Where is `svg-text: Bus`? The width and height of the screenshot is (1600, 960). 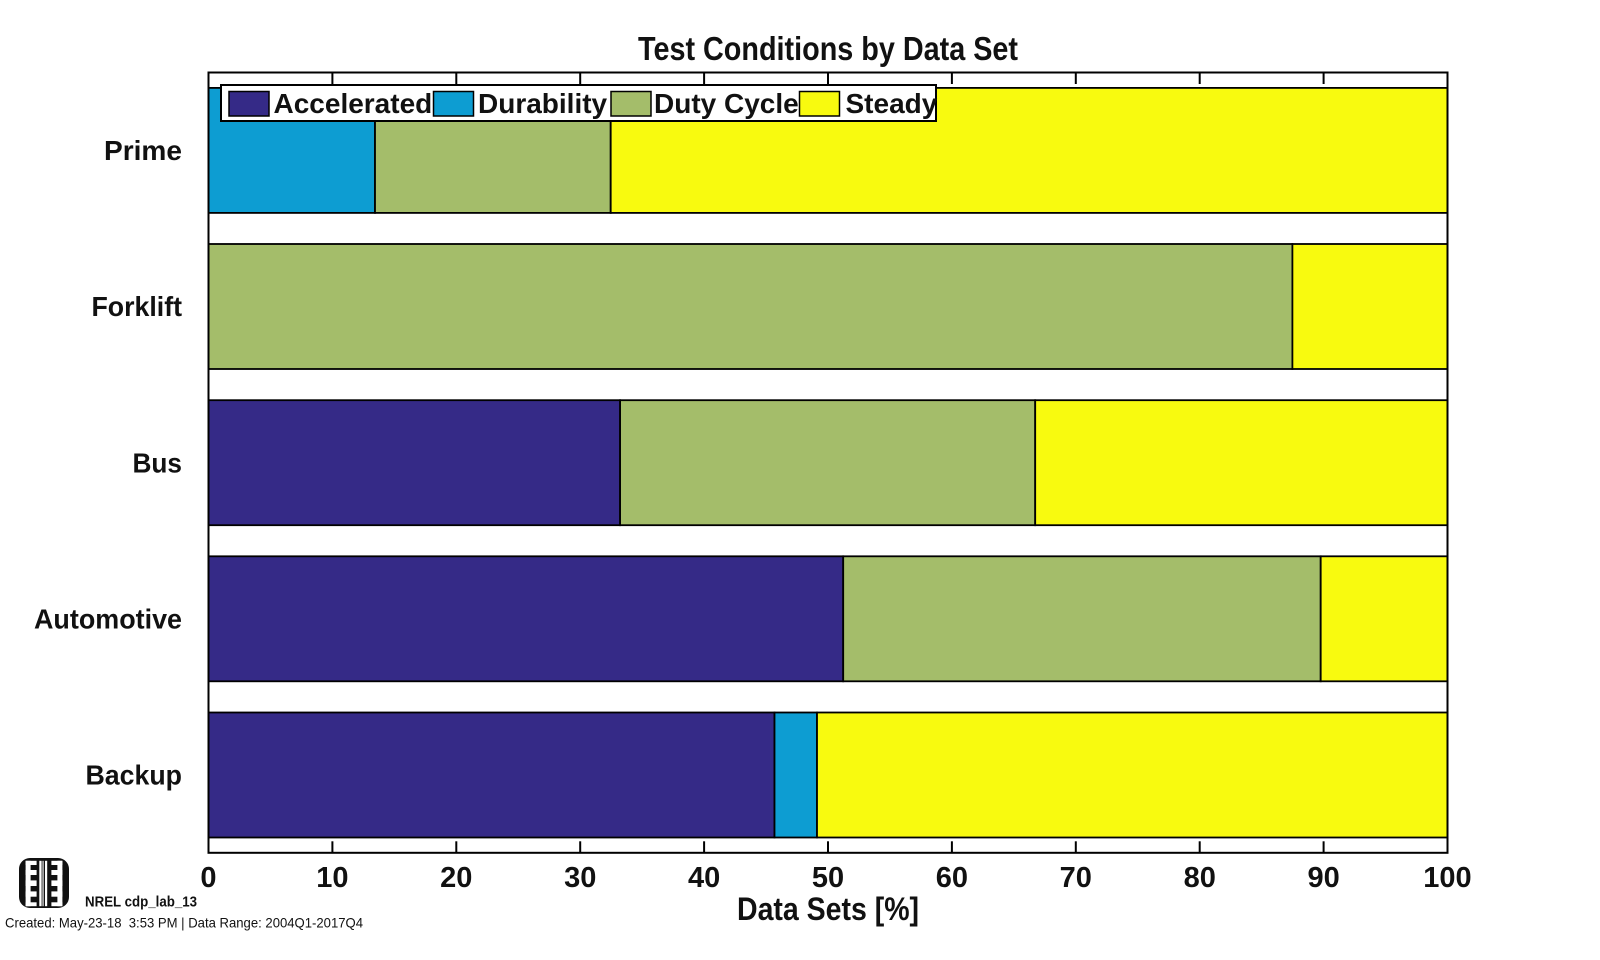 svg-text: Bus is located at coordinates (158, 462).